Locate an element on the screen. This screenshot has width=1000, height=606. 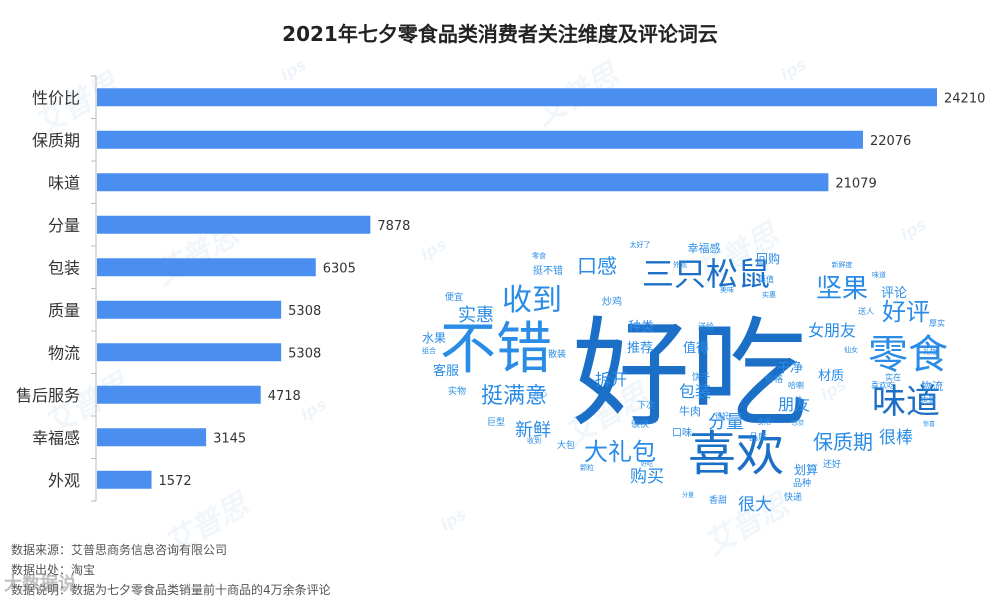
category-label: 外观 is located at coordinates (64, 480).